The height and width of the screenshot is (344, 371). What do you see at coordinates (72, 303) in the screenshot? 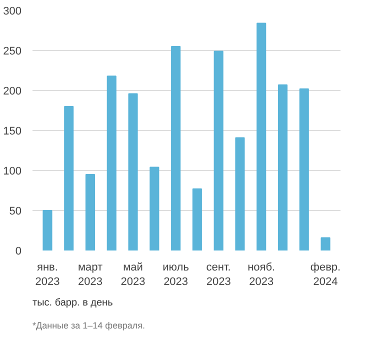
I see `text: тыс. барр. в день` at bounding box center [72, 303].